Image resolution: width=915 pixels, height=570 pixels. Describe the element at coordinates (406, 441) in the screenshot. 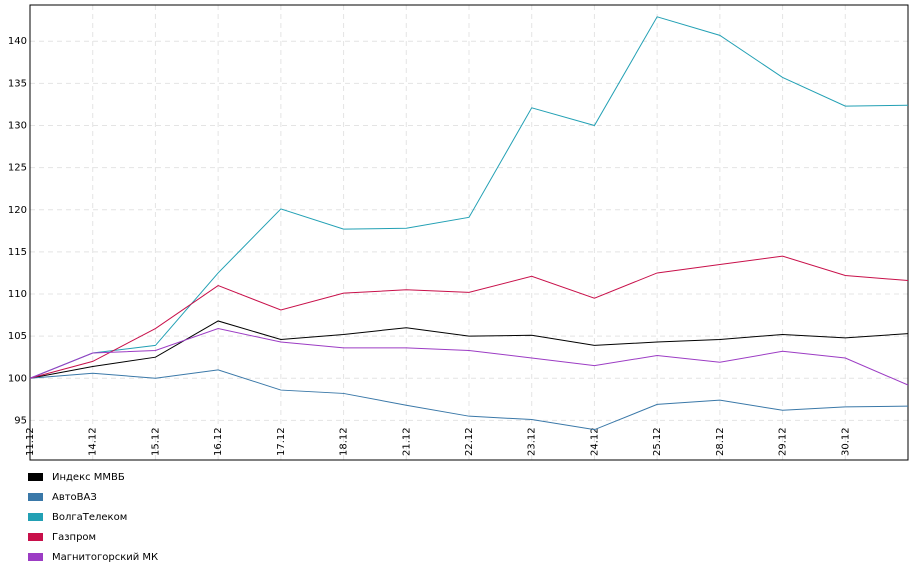

I see `x-tick-label: 21.12` at that location.